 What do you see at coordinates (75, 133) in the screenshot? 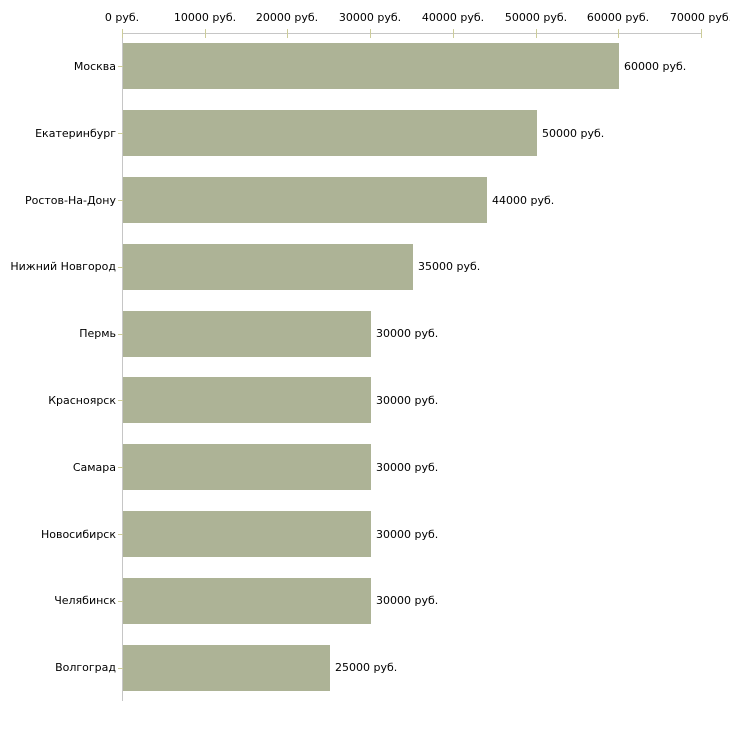
I see `category-label: Екатеринбург` at bounding box center [75, 133].